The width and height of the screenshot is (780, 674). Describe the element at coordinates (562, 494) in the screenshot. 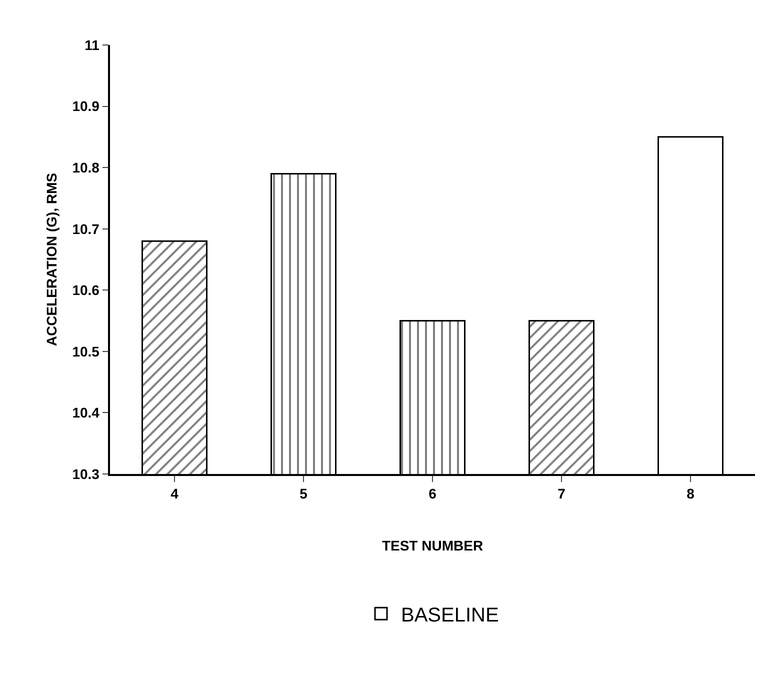

I see `x-tick-label: 7` at that location.